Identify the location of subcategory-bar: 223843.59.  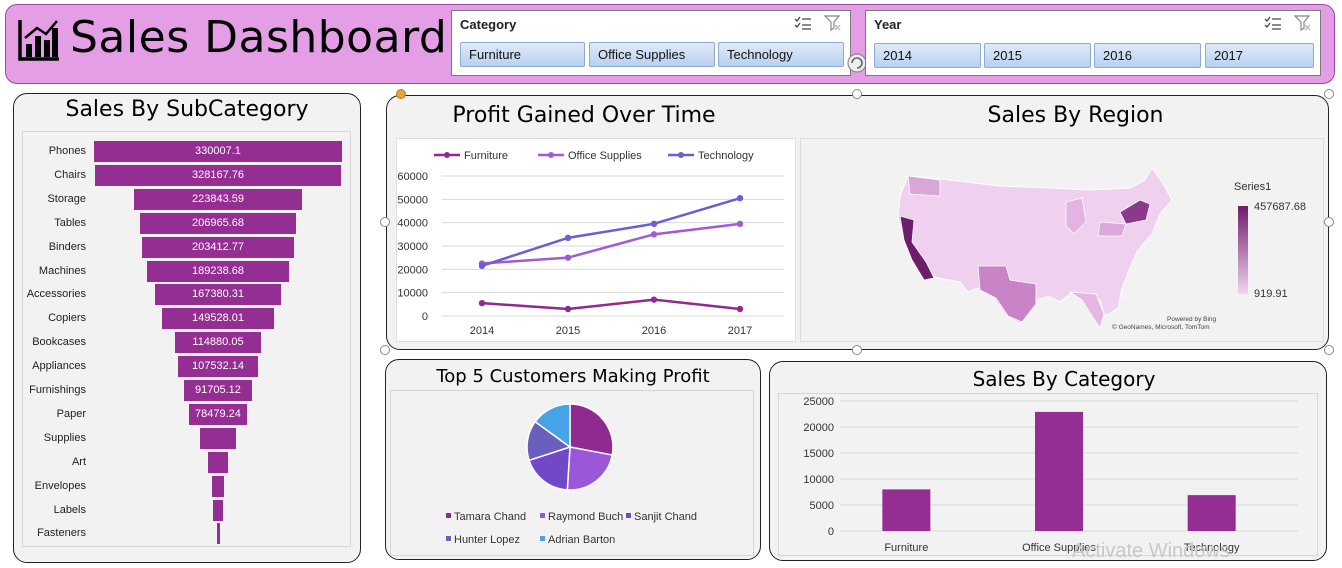
(218, 199).